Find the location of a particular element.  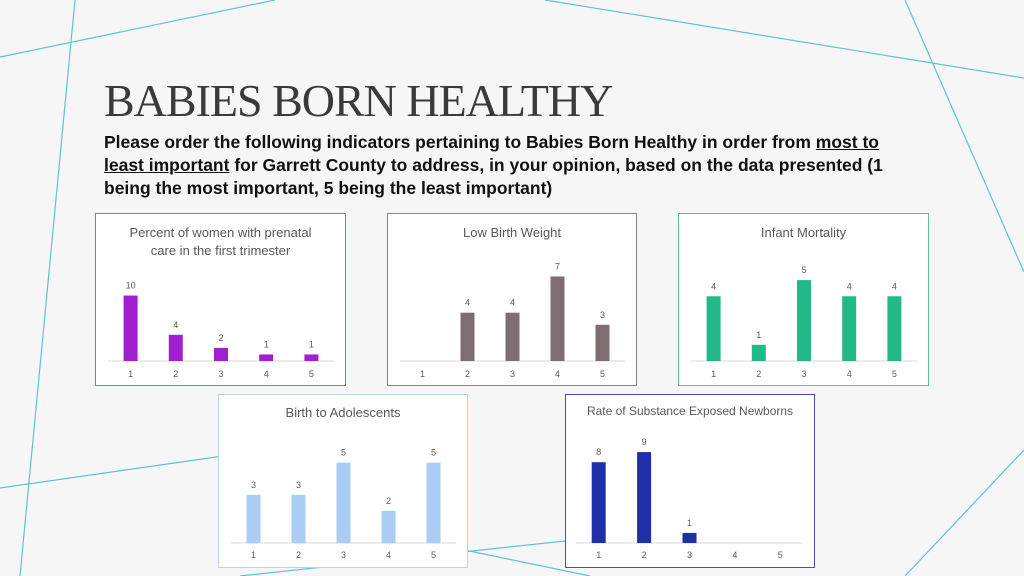

page-title: BABIES BORN HEALTHY is located at coordinates (358, 100).